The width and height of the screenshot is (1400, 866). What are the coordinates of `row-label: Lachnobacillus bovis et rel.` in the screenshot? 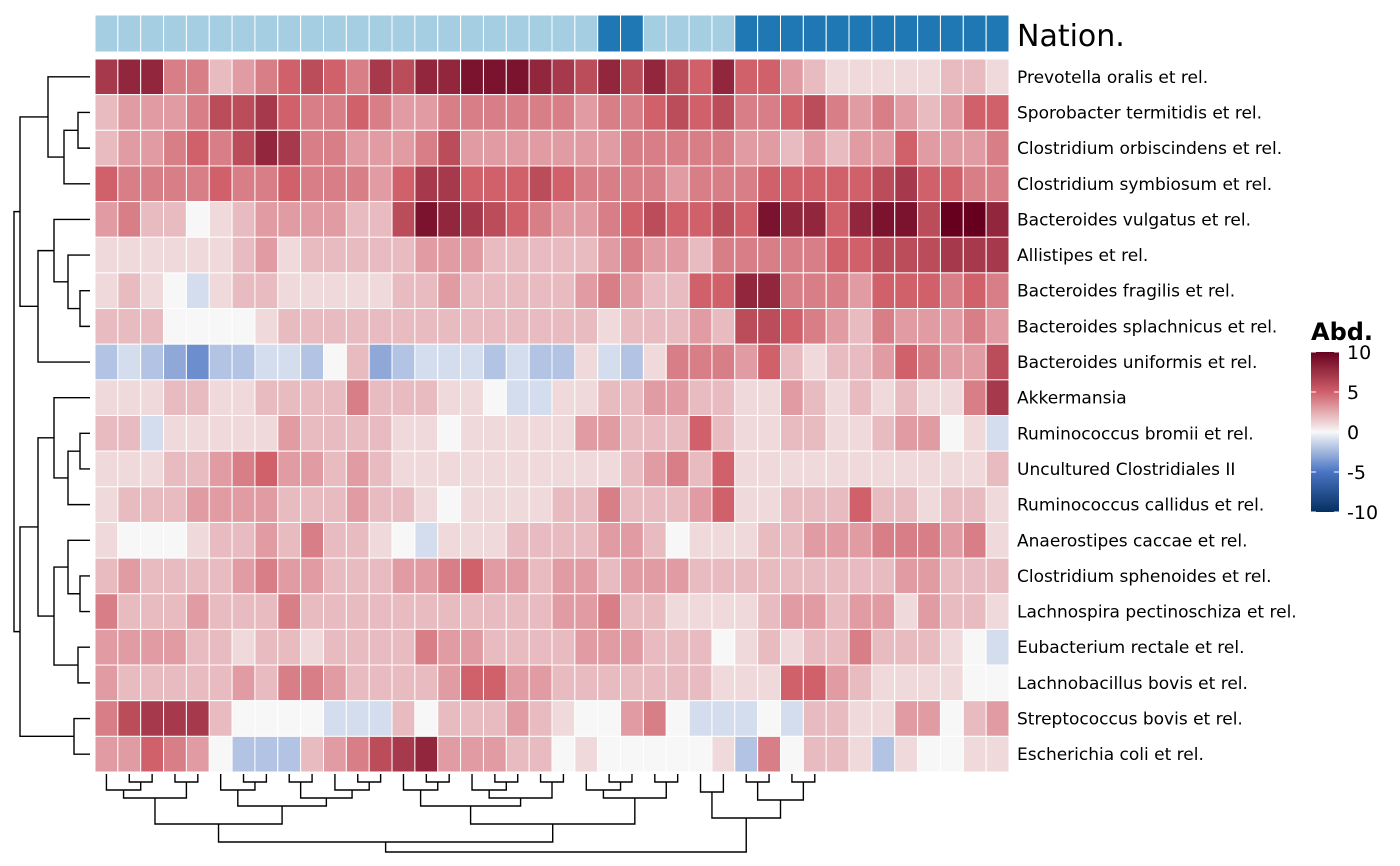 It's located at (1132, 684).